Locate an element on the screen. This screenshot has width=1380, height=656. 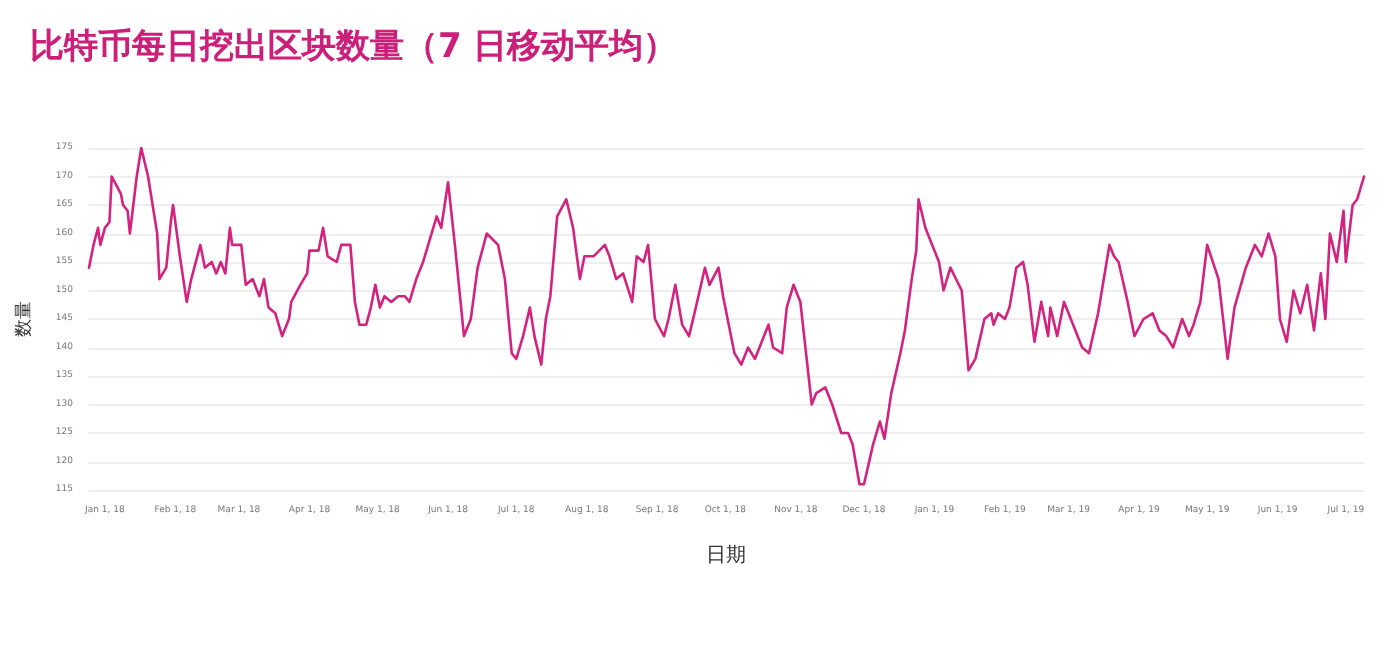
chart-title: 比特币每日挖出区块数量（7 日移动平均） is located at coordinates (354, 47).